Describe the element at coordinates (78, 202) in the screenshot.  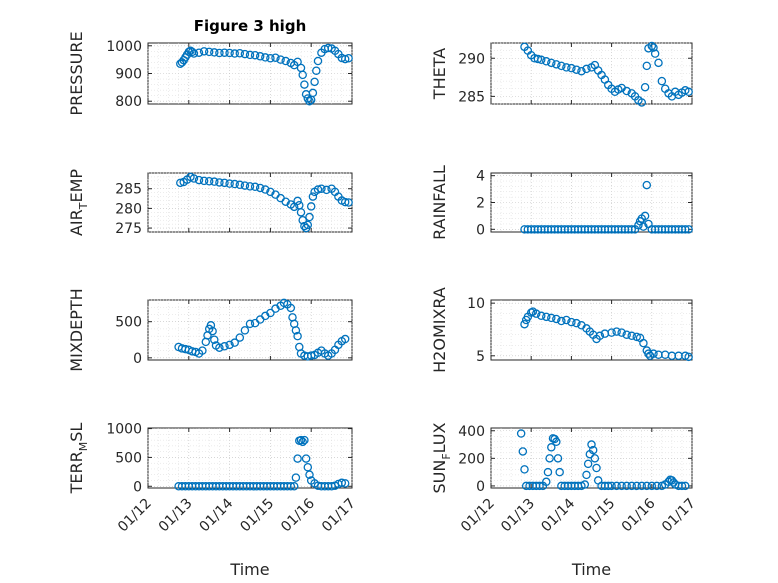
I see `y-axis-label: AIRTEMP` at that location.